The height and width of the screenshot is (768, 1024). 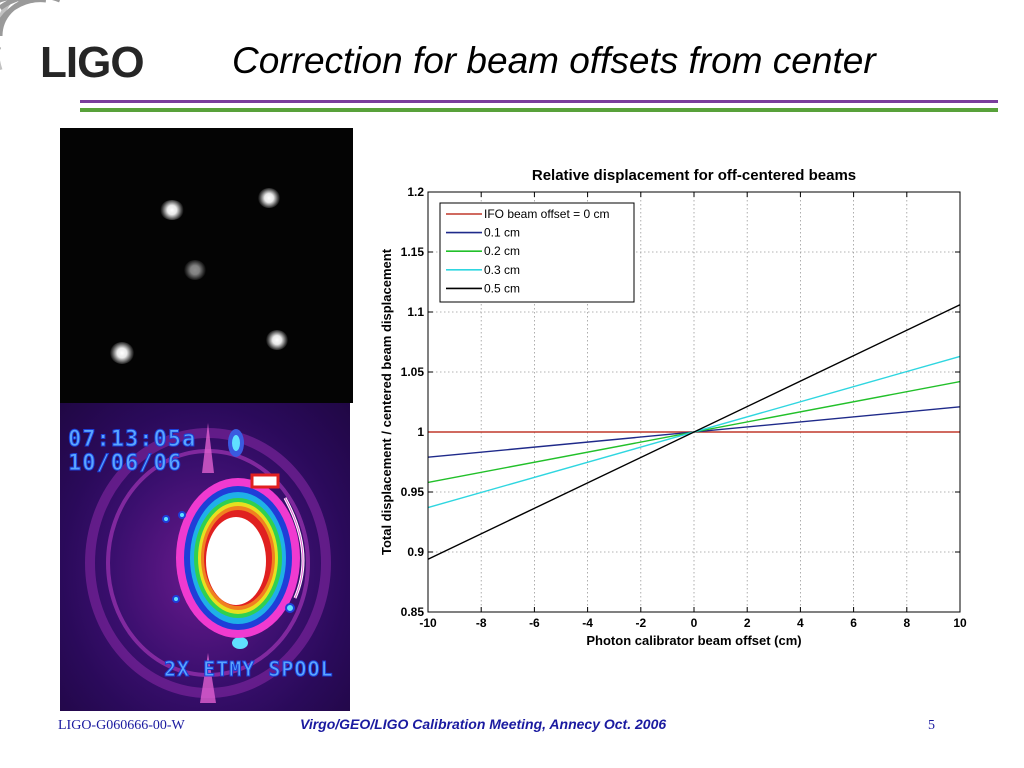 What do you see at coordinates (534, 623) in the screenshot?
I see `x-tick-label: -6` at bounding box center [534, 623].